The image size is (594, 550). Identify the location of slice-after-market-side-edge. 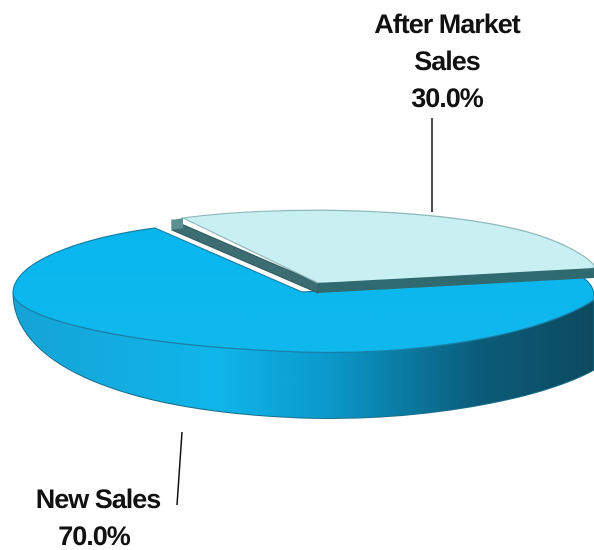
(177, 224).